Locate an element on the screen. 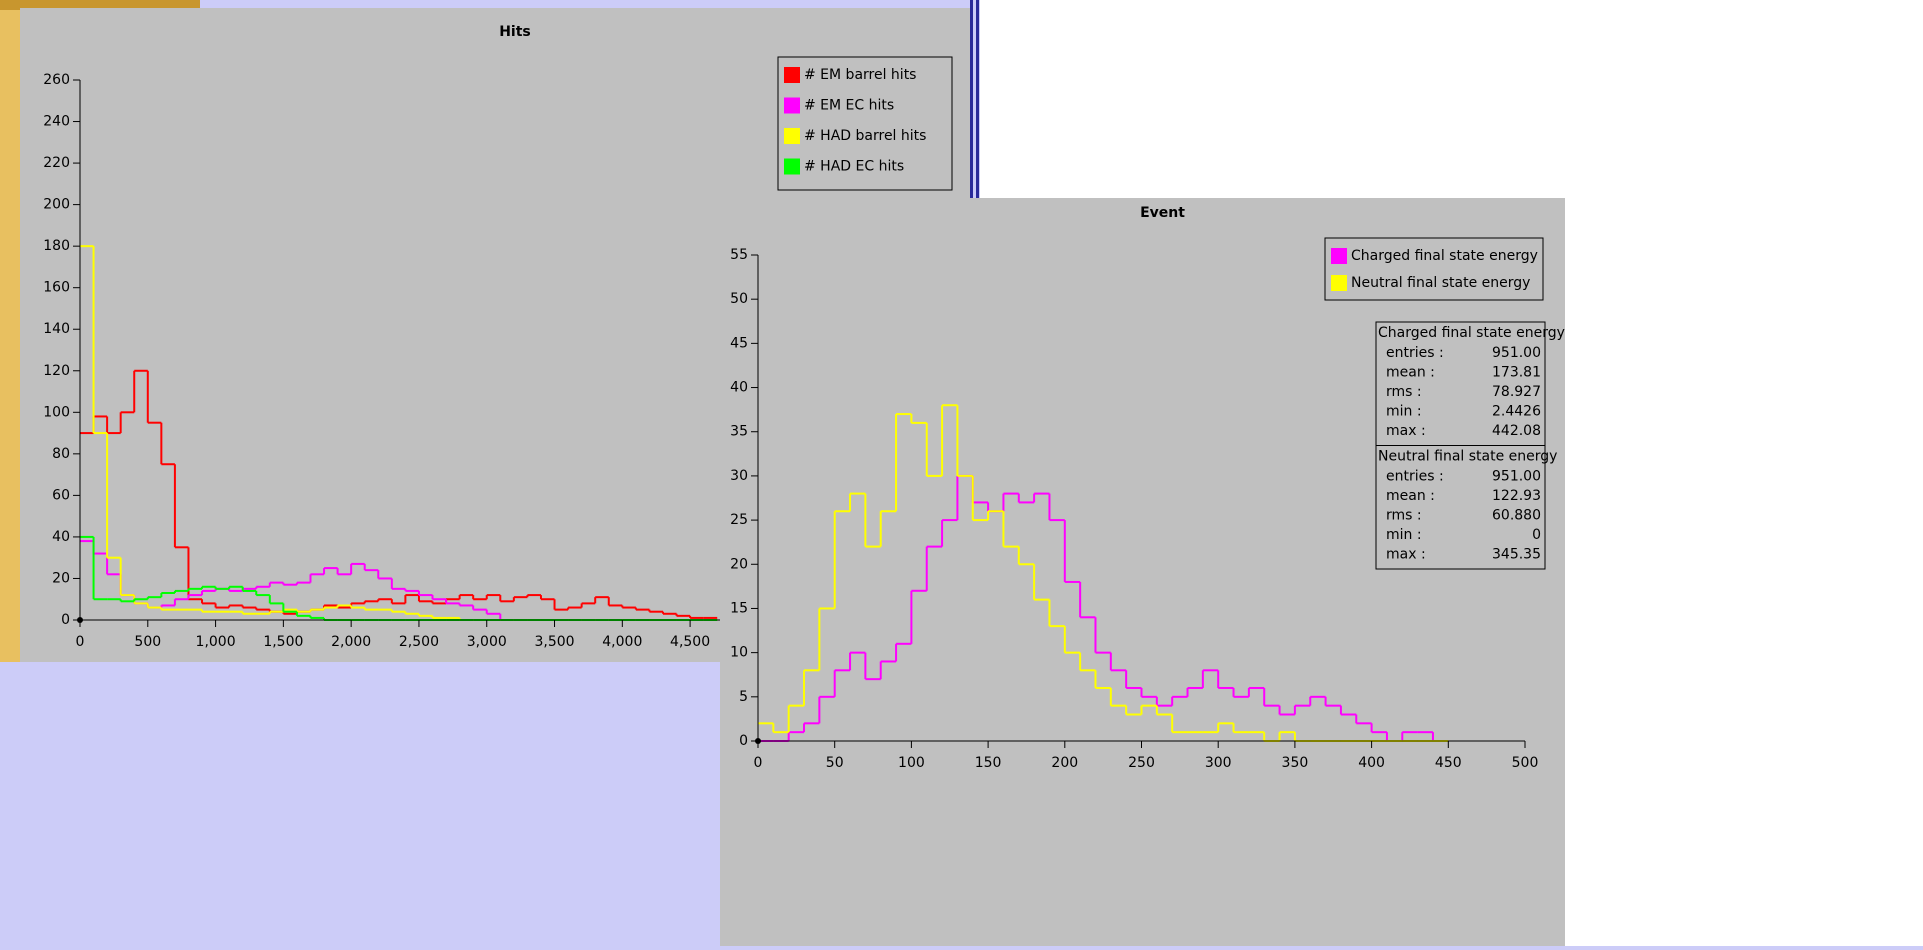 The width and height of the screenshot is (1923, 950). y-tick-label: 30 is located at coordinates (739, 476).